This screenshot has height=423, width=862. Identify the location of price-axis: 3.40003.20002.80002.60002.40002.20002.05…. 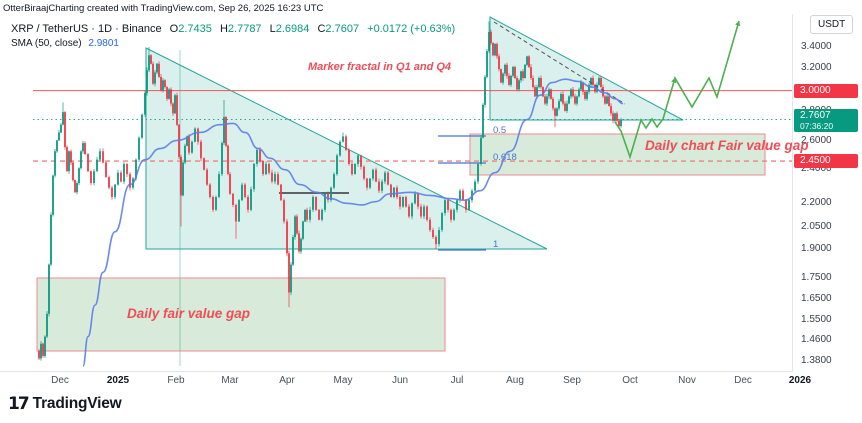
(827, 192).